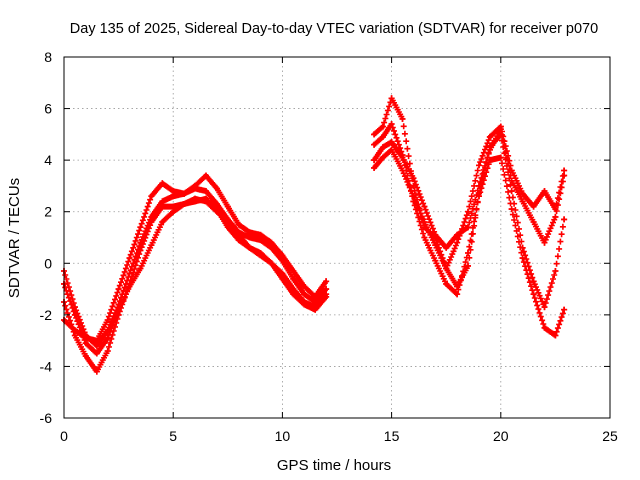 This screenshot has width=640, height=480. I want to click on x-tick-label: 5, so click(173, 436).